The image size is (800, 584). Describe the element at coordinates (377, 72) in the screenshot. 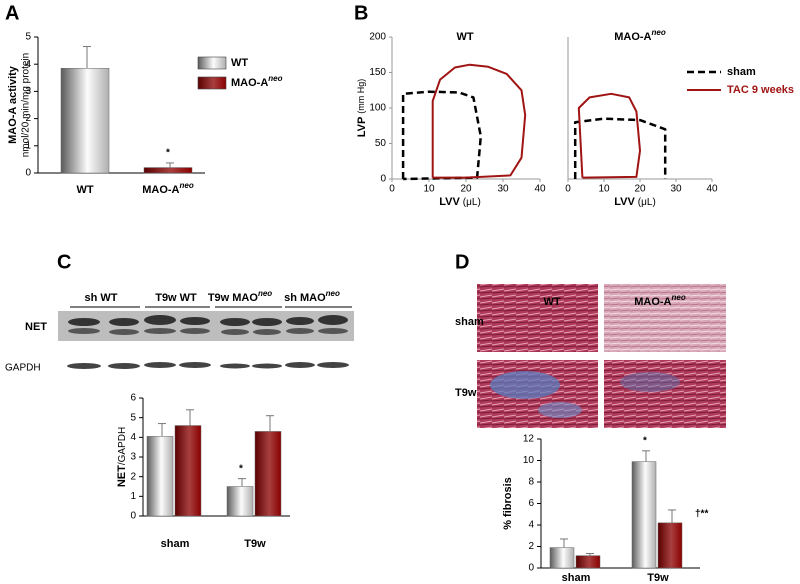

I see `y-tick-label: 150` at that location.